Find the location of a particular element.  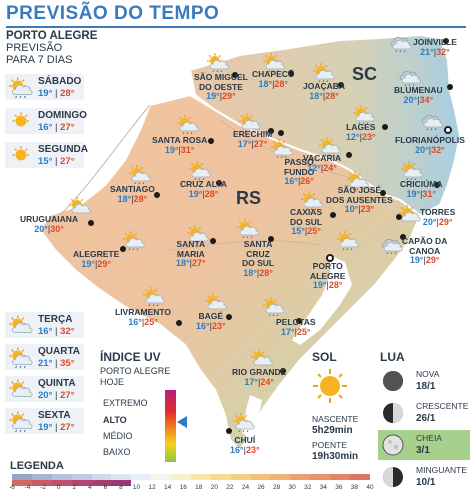

city-name: LAGES is located at coordinates (361, 127).